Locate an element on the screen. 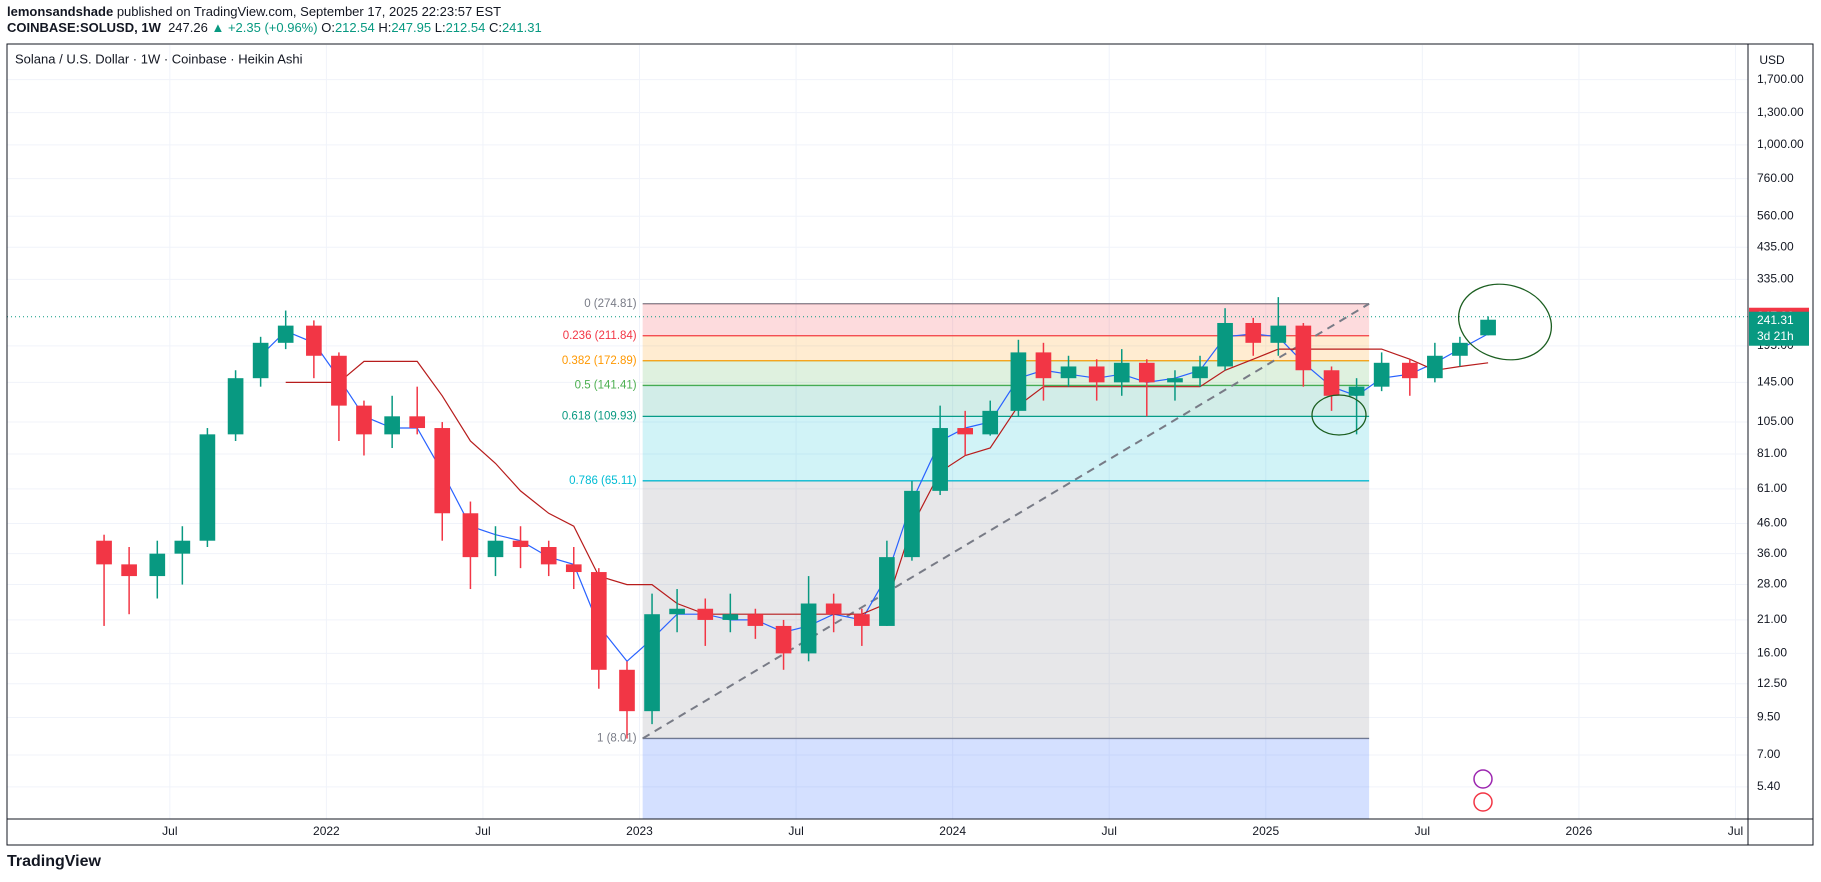 The width and height of the screenshot is (1821, 882). fib-label: 0.786 (65.11) is located at coordinates (603, 481).